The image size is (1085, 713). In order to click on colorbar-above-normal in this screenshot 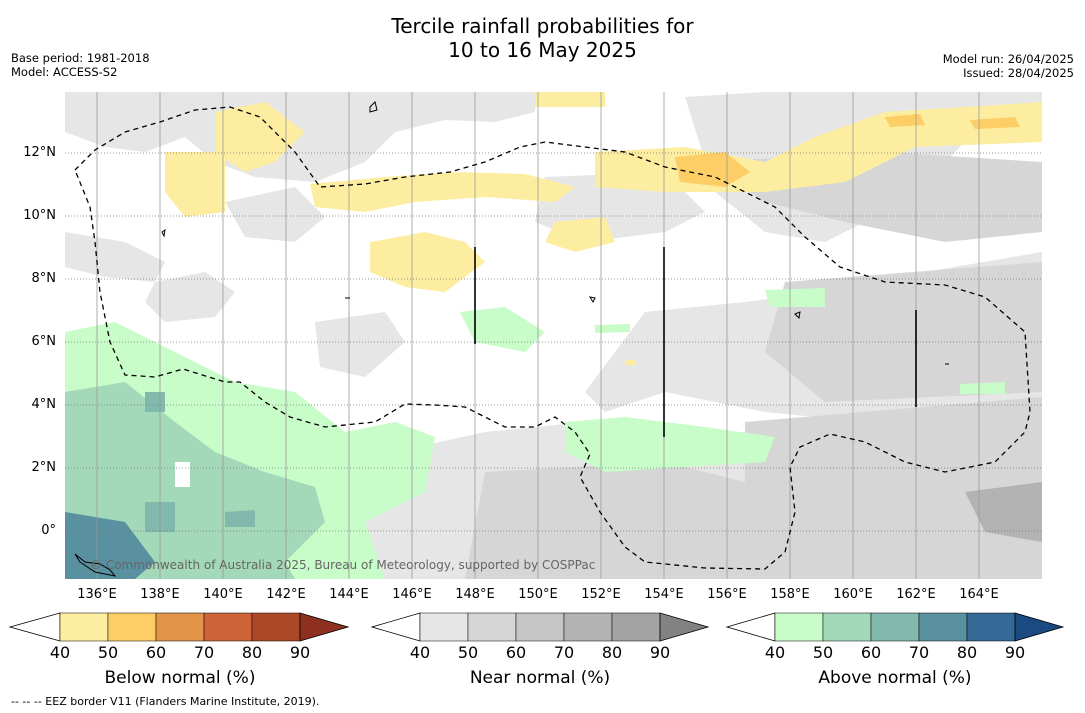, I will do `click(895, 627)`.